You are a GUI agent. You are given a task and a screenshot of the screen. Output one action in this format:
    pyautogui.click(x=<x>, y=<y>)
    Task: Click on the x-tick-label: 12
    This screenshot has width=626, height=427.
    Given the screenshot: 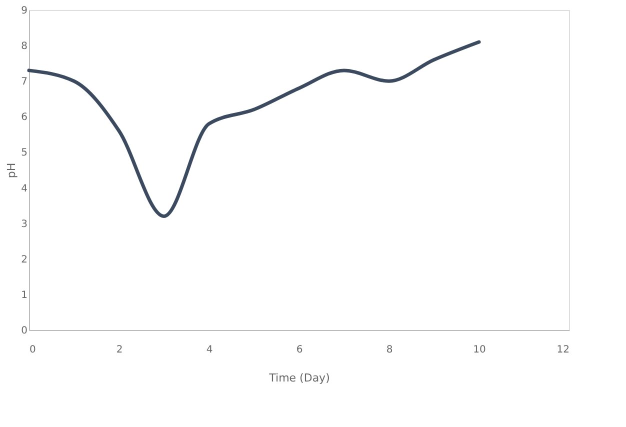 What is the action you would take?
    pyautogui.click(x=563, y=350)
    